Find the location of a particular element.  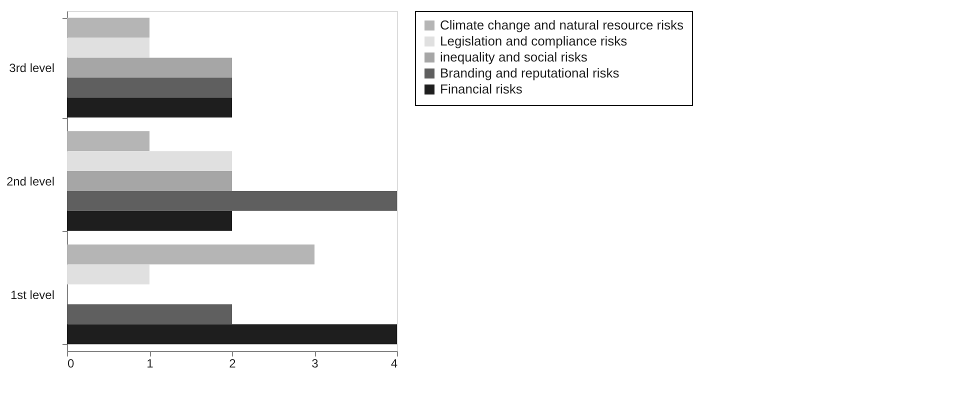

y-tick-label: 3rd level is located at coordinates (31, 68).